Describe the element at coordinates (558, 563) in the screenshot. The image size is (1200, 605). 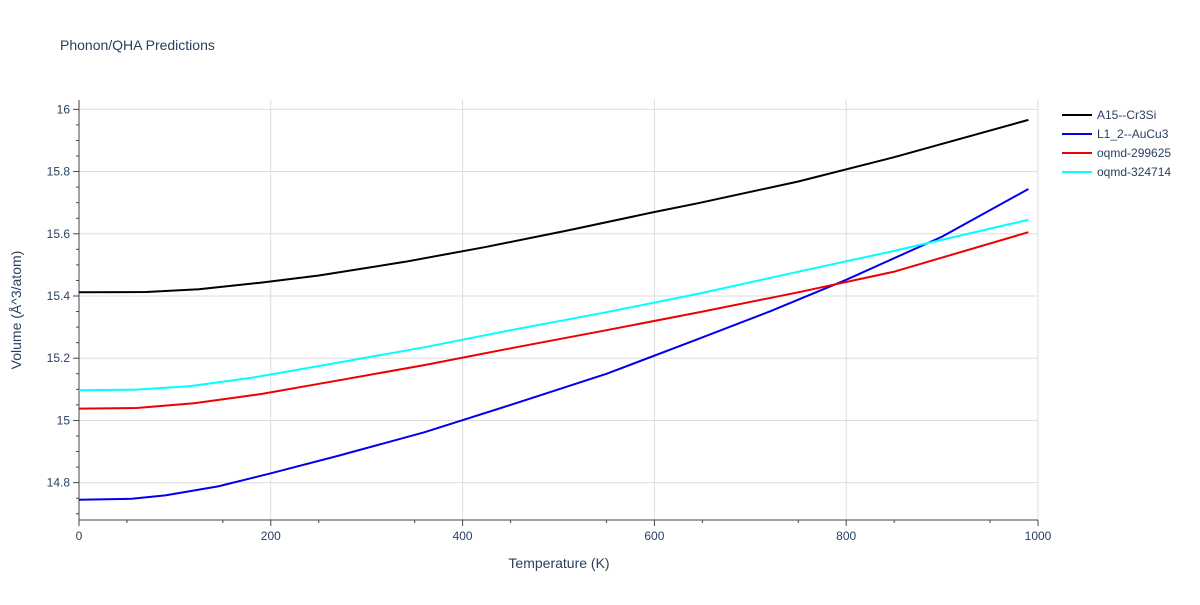
I see `x-axis-title: Temperature (K)` at that location.